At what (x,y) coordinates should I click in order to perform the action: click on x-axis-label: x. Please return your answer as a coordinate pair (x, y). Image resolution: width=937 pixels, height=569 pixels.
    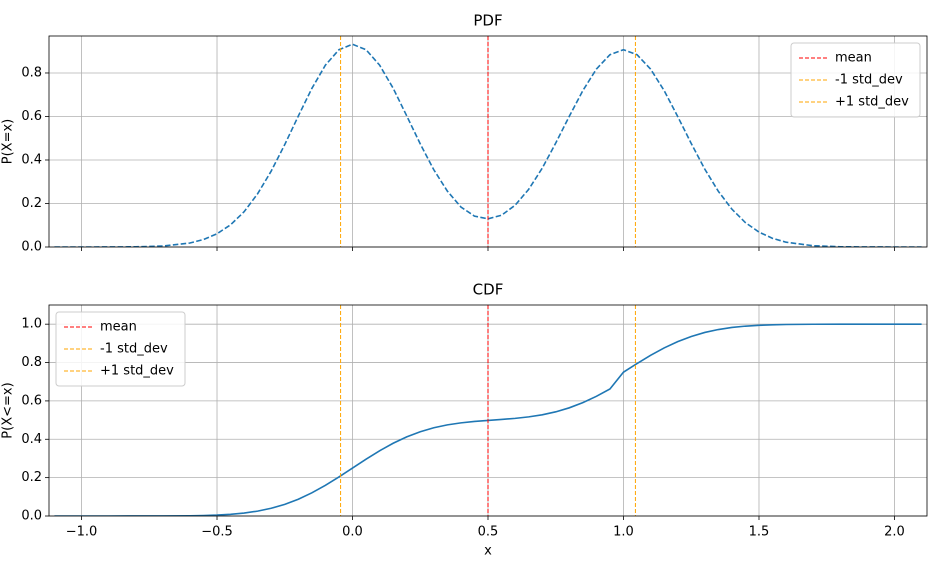
    Looking at the image, I should click on (488, 551).